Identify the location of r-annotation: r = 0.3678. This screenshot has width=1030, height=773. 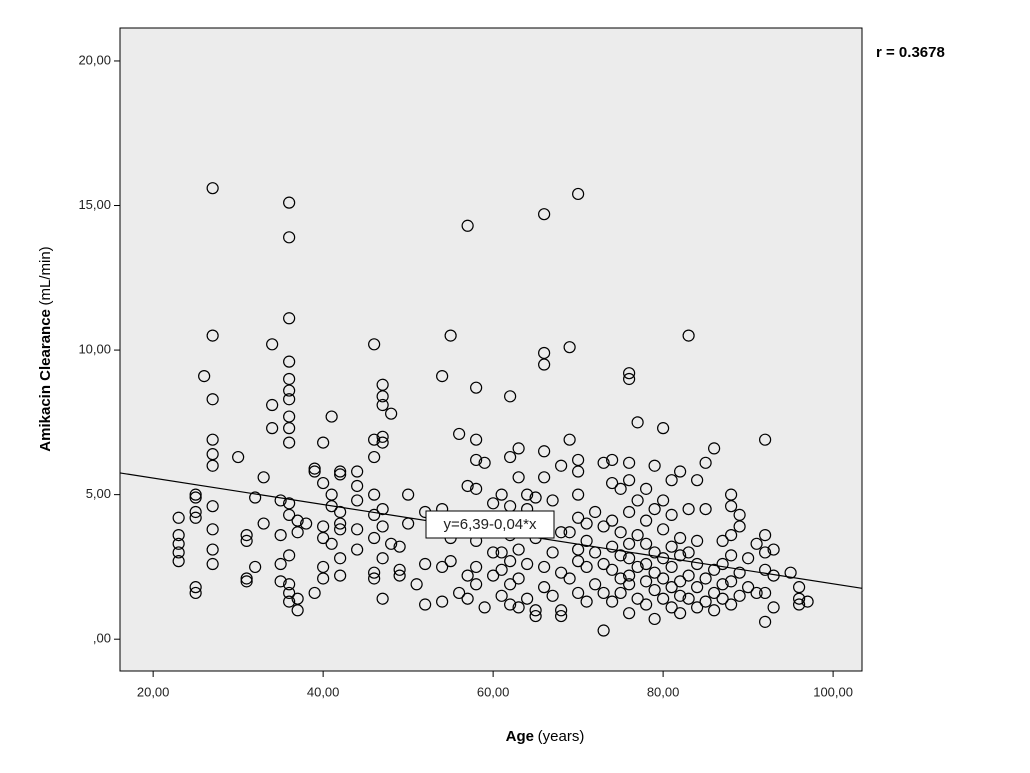
(910, 52).